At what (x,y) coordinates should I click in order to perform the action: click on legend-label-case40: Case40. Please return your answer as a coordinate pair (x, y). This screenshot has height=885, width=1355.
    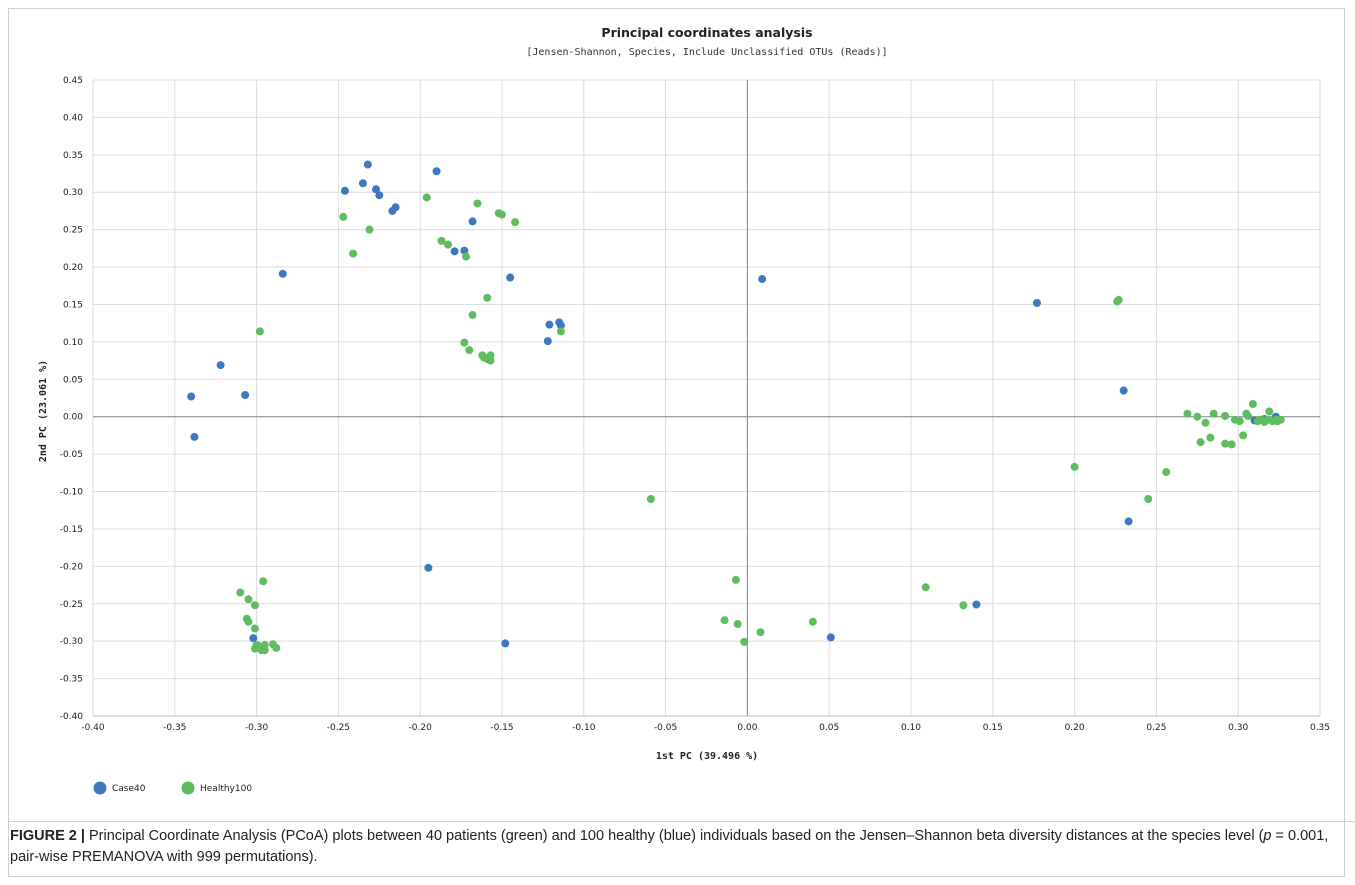
    Looking at the image, I should click on (129, 789).